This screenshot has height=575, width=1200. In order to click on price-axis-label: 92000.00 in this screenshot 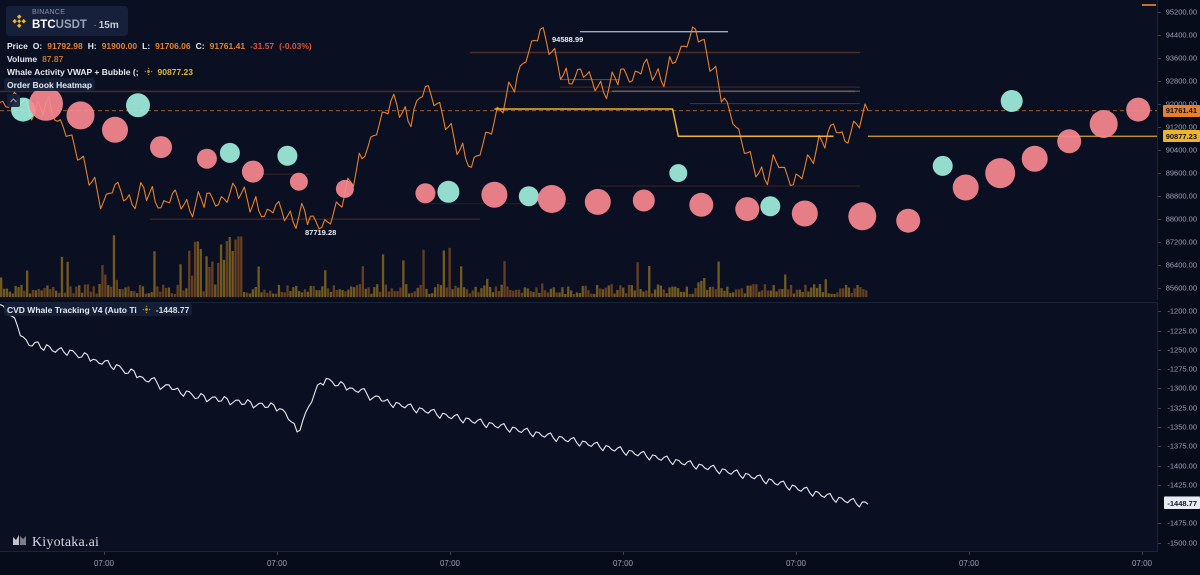, I will do `click(1181, 103)`.